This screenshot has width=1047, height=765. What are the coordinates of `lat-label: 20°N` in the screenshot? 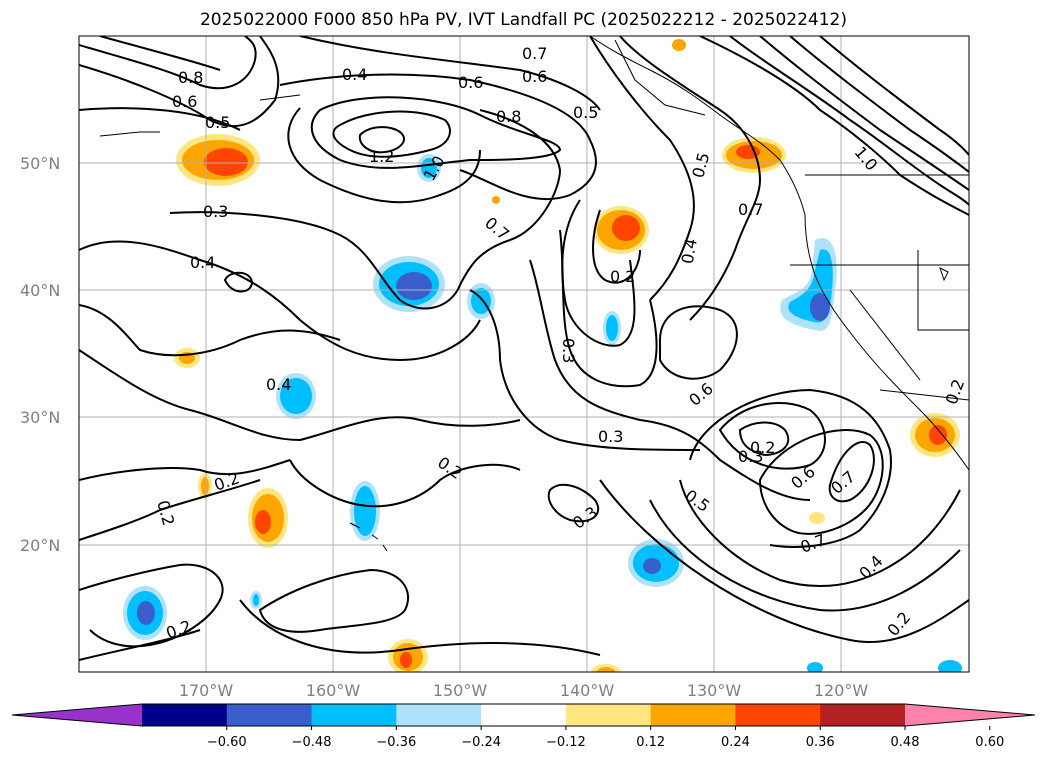 It's located at (40, 545).